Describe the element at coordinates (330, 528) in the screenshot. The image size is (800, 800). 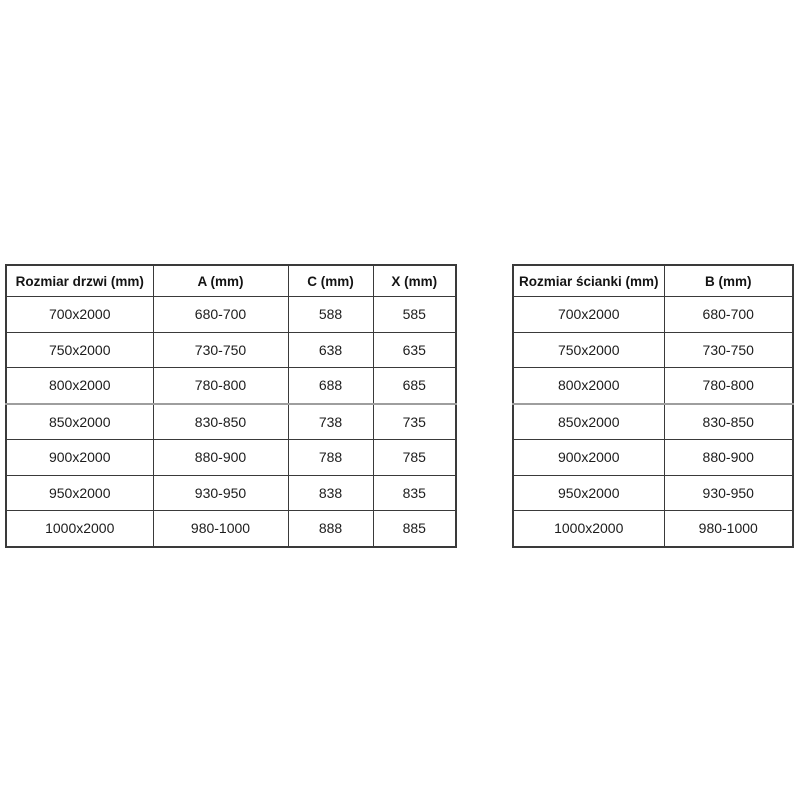
I see `table-cell: 888` at that location.